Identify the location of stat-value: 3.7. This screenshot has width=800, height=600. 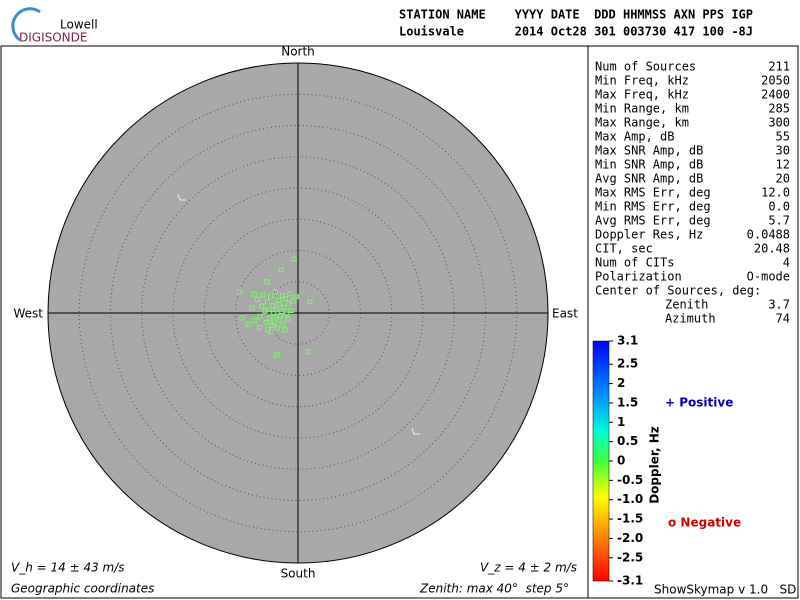
(779, 305).